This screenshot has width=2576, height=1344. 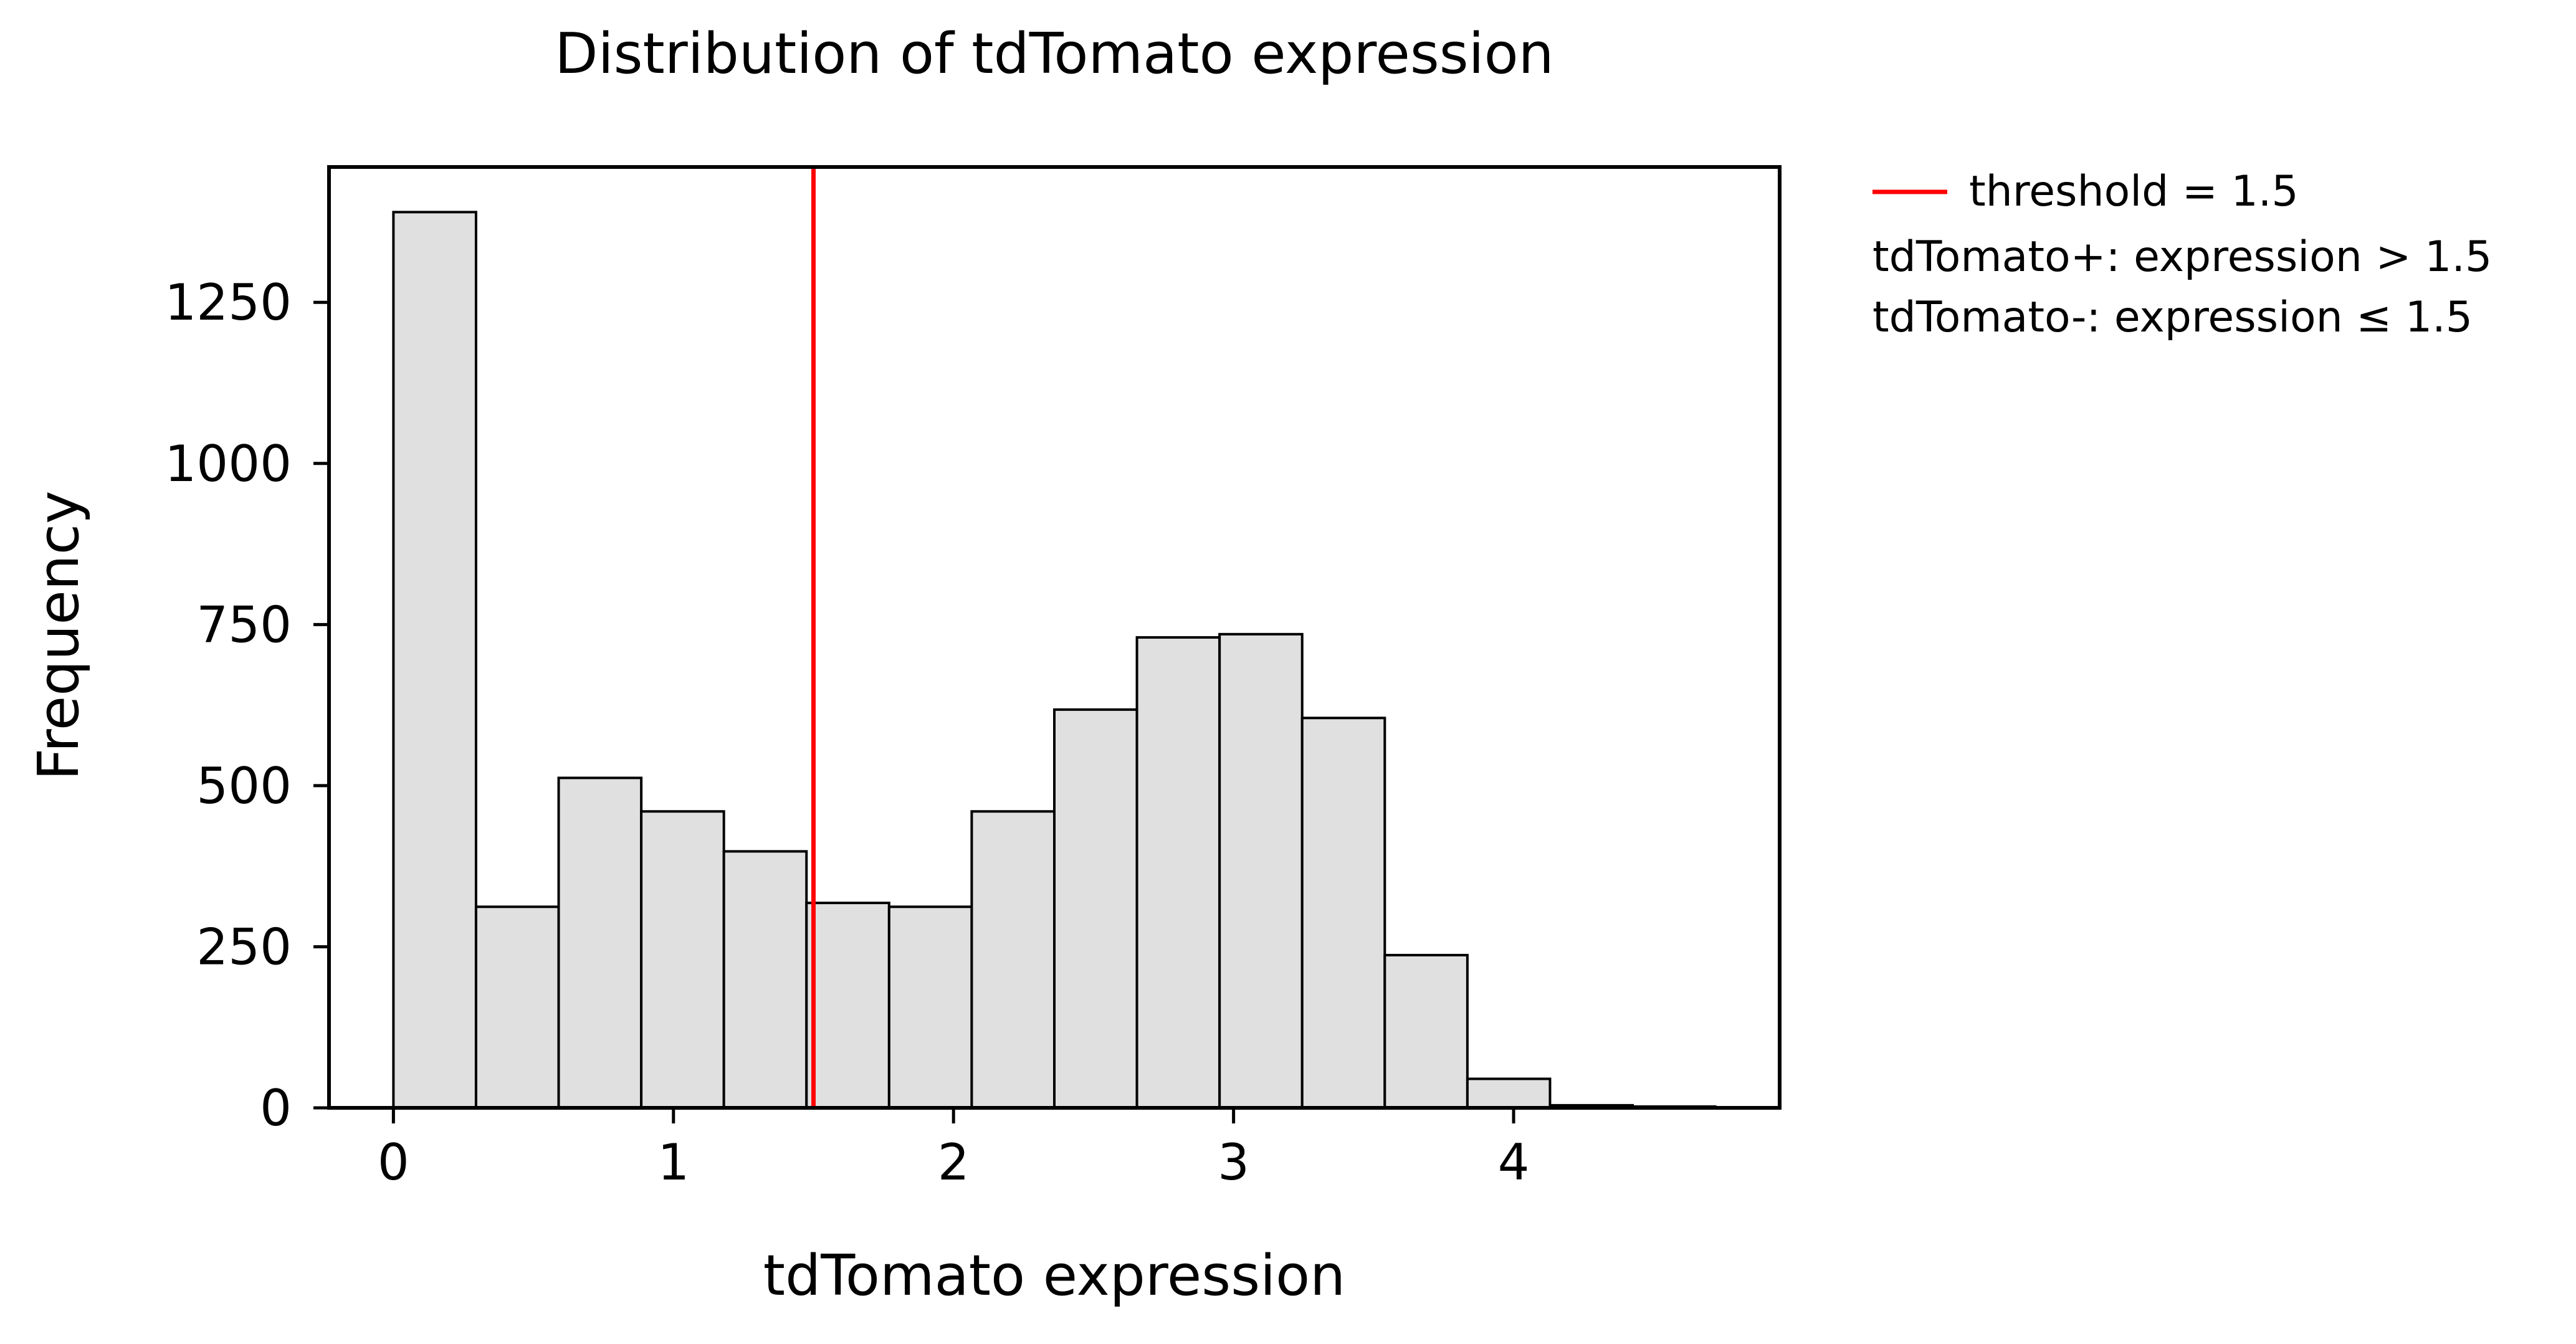 I want to click on y-tick-label: 250, so click(x=244, y=947).